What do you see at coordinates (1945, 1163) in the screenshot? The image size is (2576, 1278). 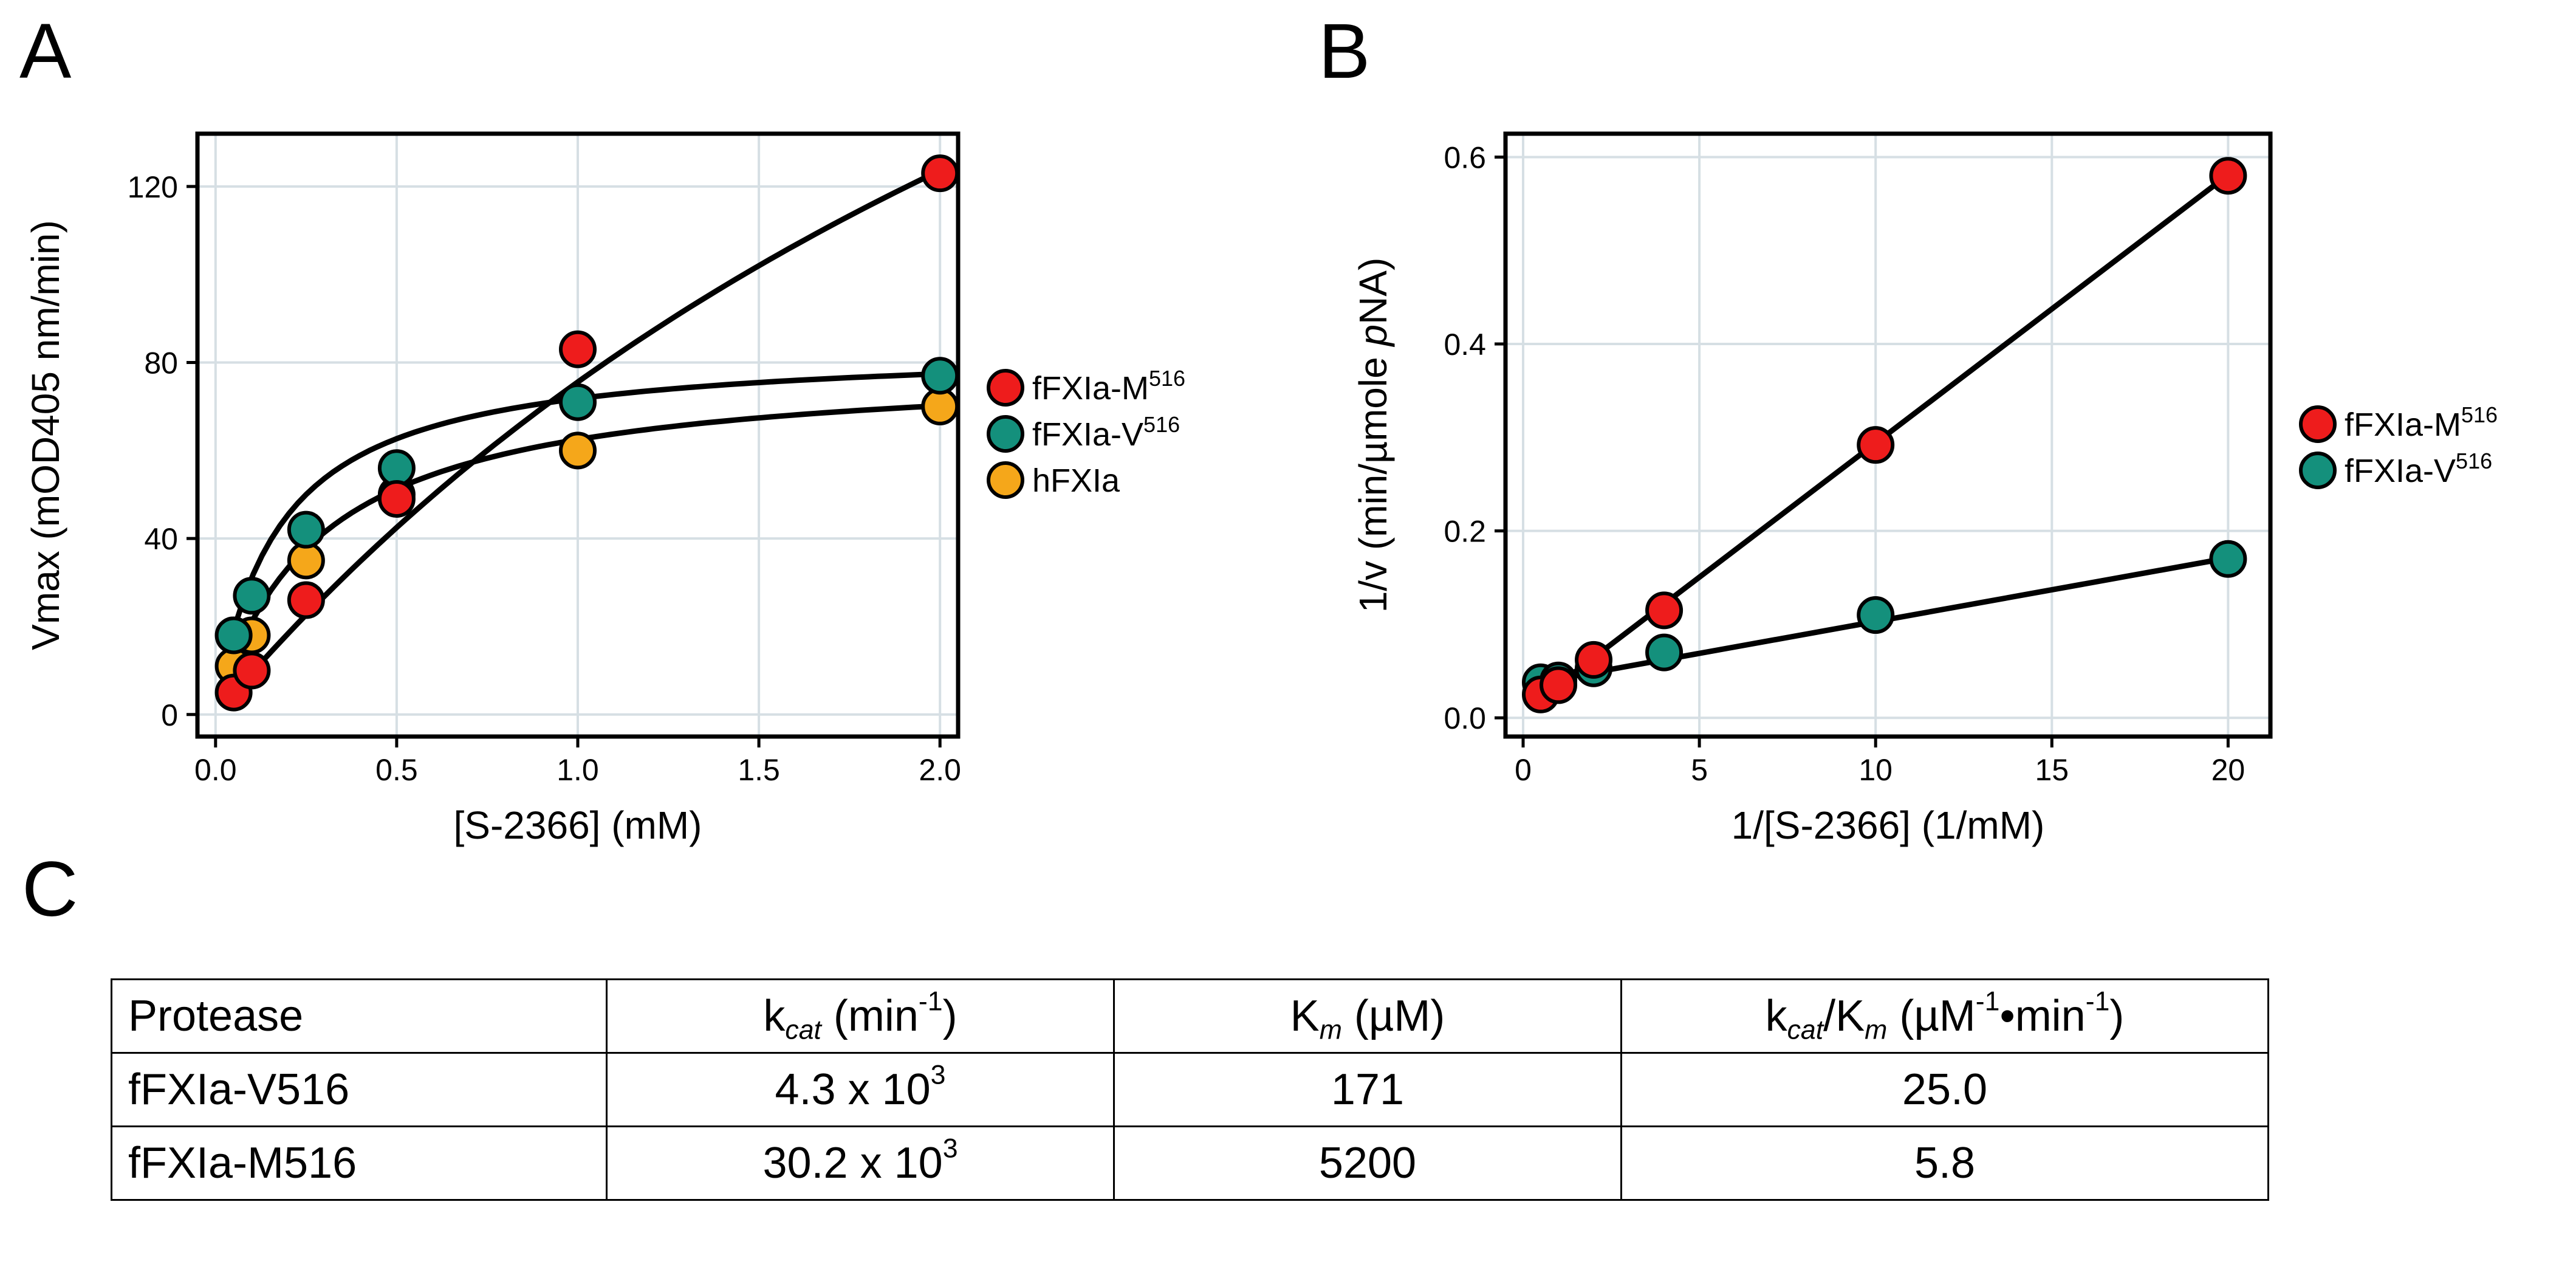 I see `cell-kcat-km: 5.8` at bounding box center [1945, 1163].